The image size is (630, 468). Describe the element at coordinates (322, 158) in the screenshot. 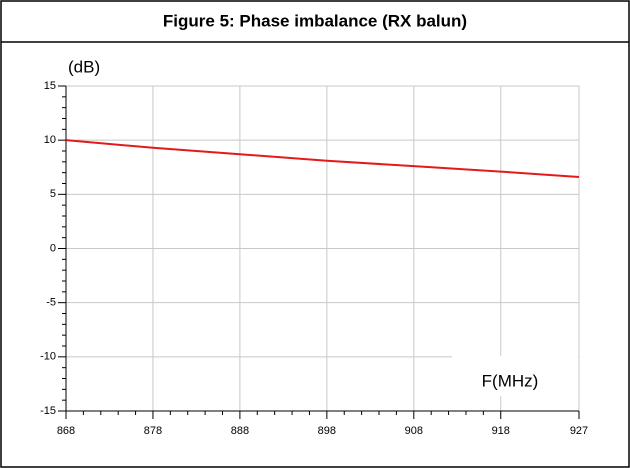

I see `data-line` at that location.